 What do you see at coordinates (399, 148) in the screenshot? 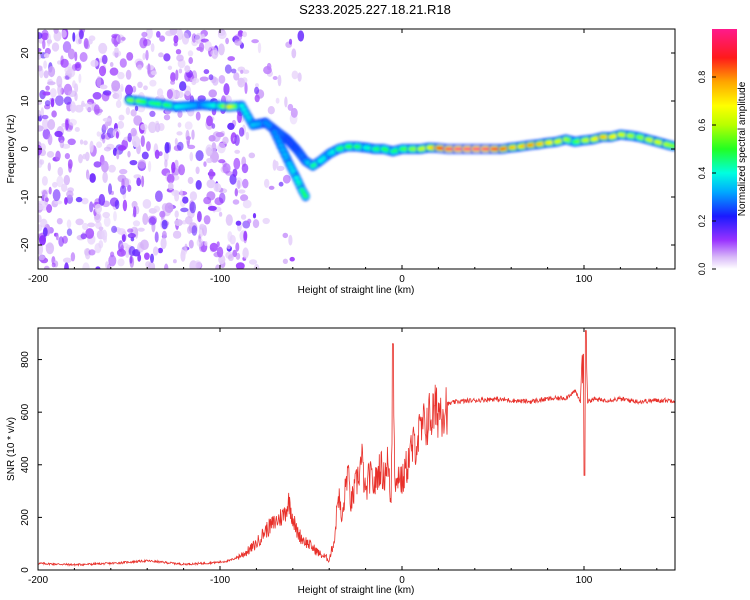
I see `spectrogram-ridge` at bounding box center [399, 148].